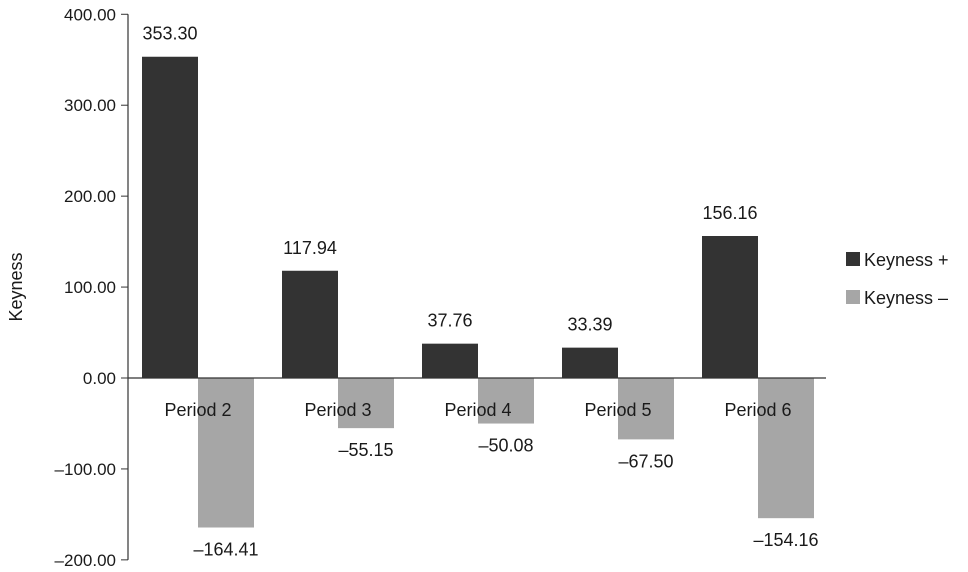 This screenshot has height=572, width=968. Describe the element at coordinates (853, 259) in the screenshot. I see `legend-swatch-keyness-plus` at that location.